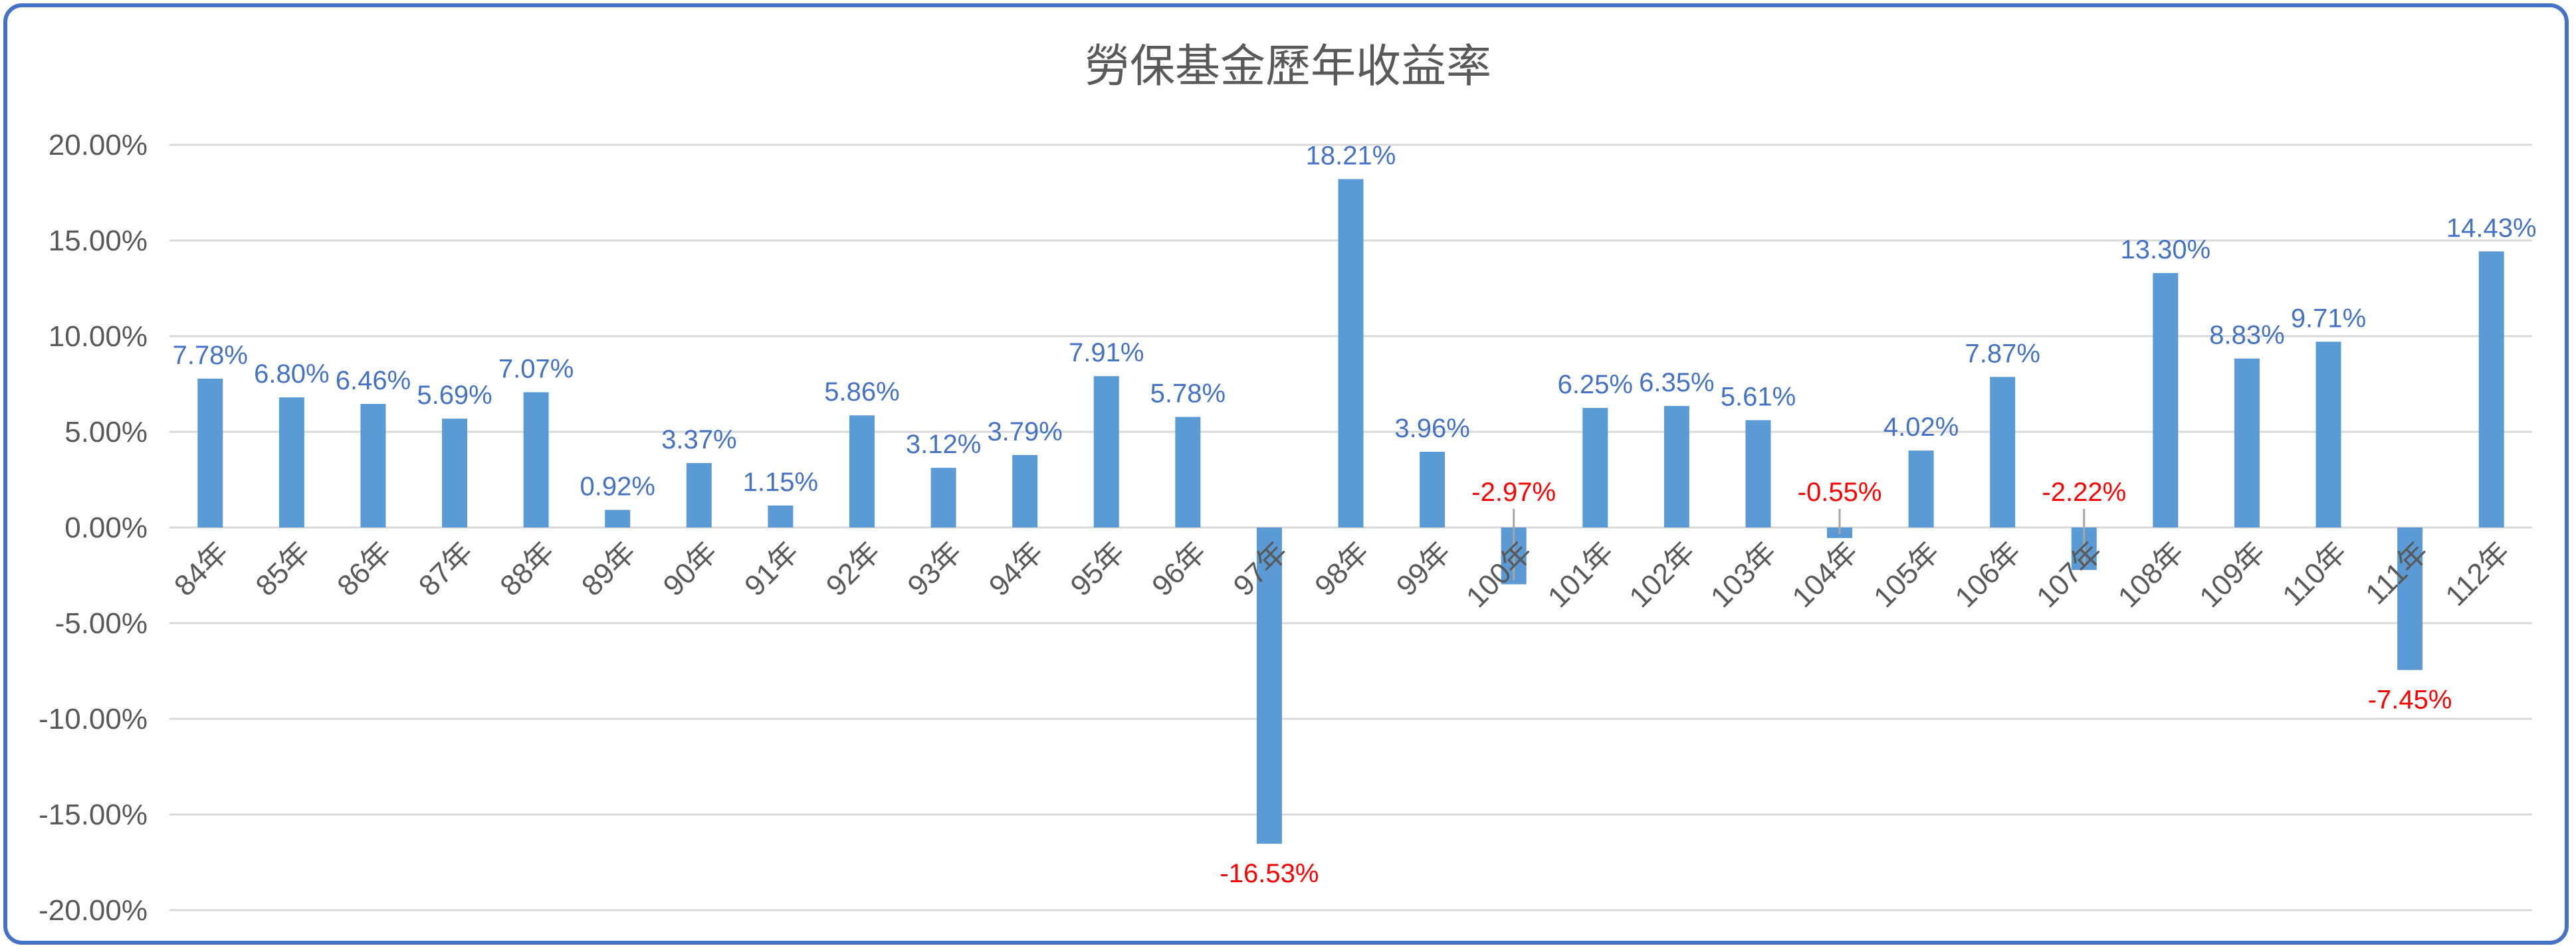 This screenshot has height=952, width=2576. What do you see at coordinates (2151, 574) in the screenshot?
I see `x-tick-label: 108年` at bounding box center [2151, 574].